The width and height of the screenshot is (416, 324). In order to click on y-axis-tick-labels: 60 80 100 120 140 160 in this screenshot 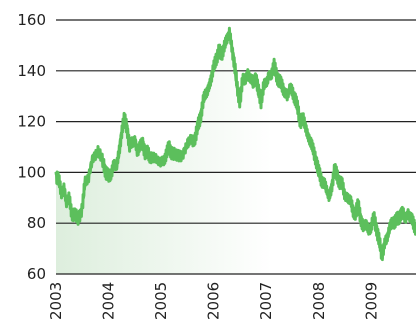, I will do `click(31, 147)`.